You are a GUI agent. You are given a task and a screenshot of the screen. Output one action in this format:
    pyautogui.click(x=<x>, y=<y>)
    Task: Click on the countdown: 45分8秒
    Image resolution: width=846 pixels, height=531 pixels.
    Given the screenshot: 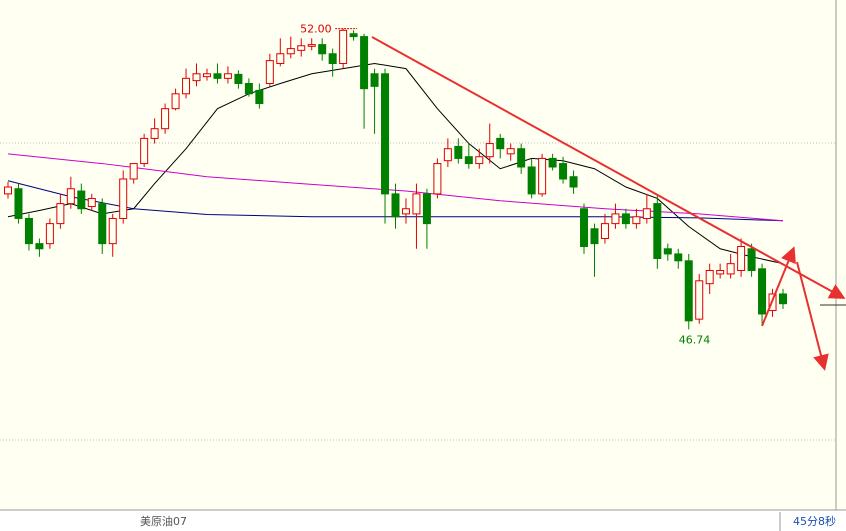 What is the action you would take?
    pyautogui.click(x=814, y=521)
    